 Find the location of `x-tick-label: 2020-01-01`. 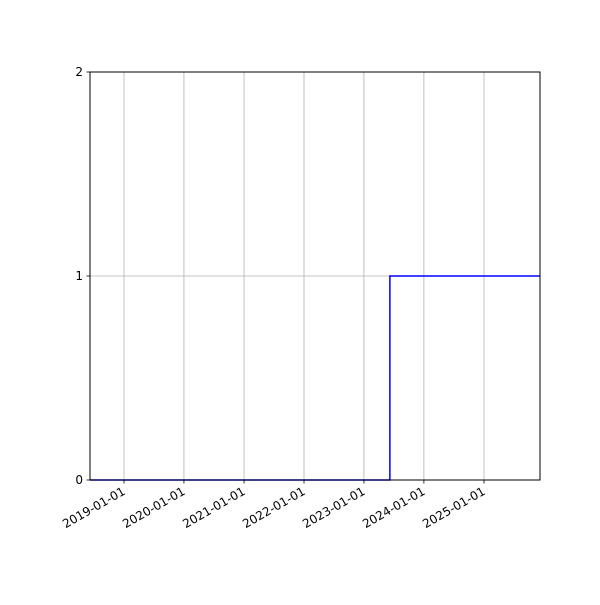

x-tick-label: 2020-01-01 is located at coordinates (153, 507).